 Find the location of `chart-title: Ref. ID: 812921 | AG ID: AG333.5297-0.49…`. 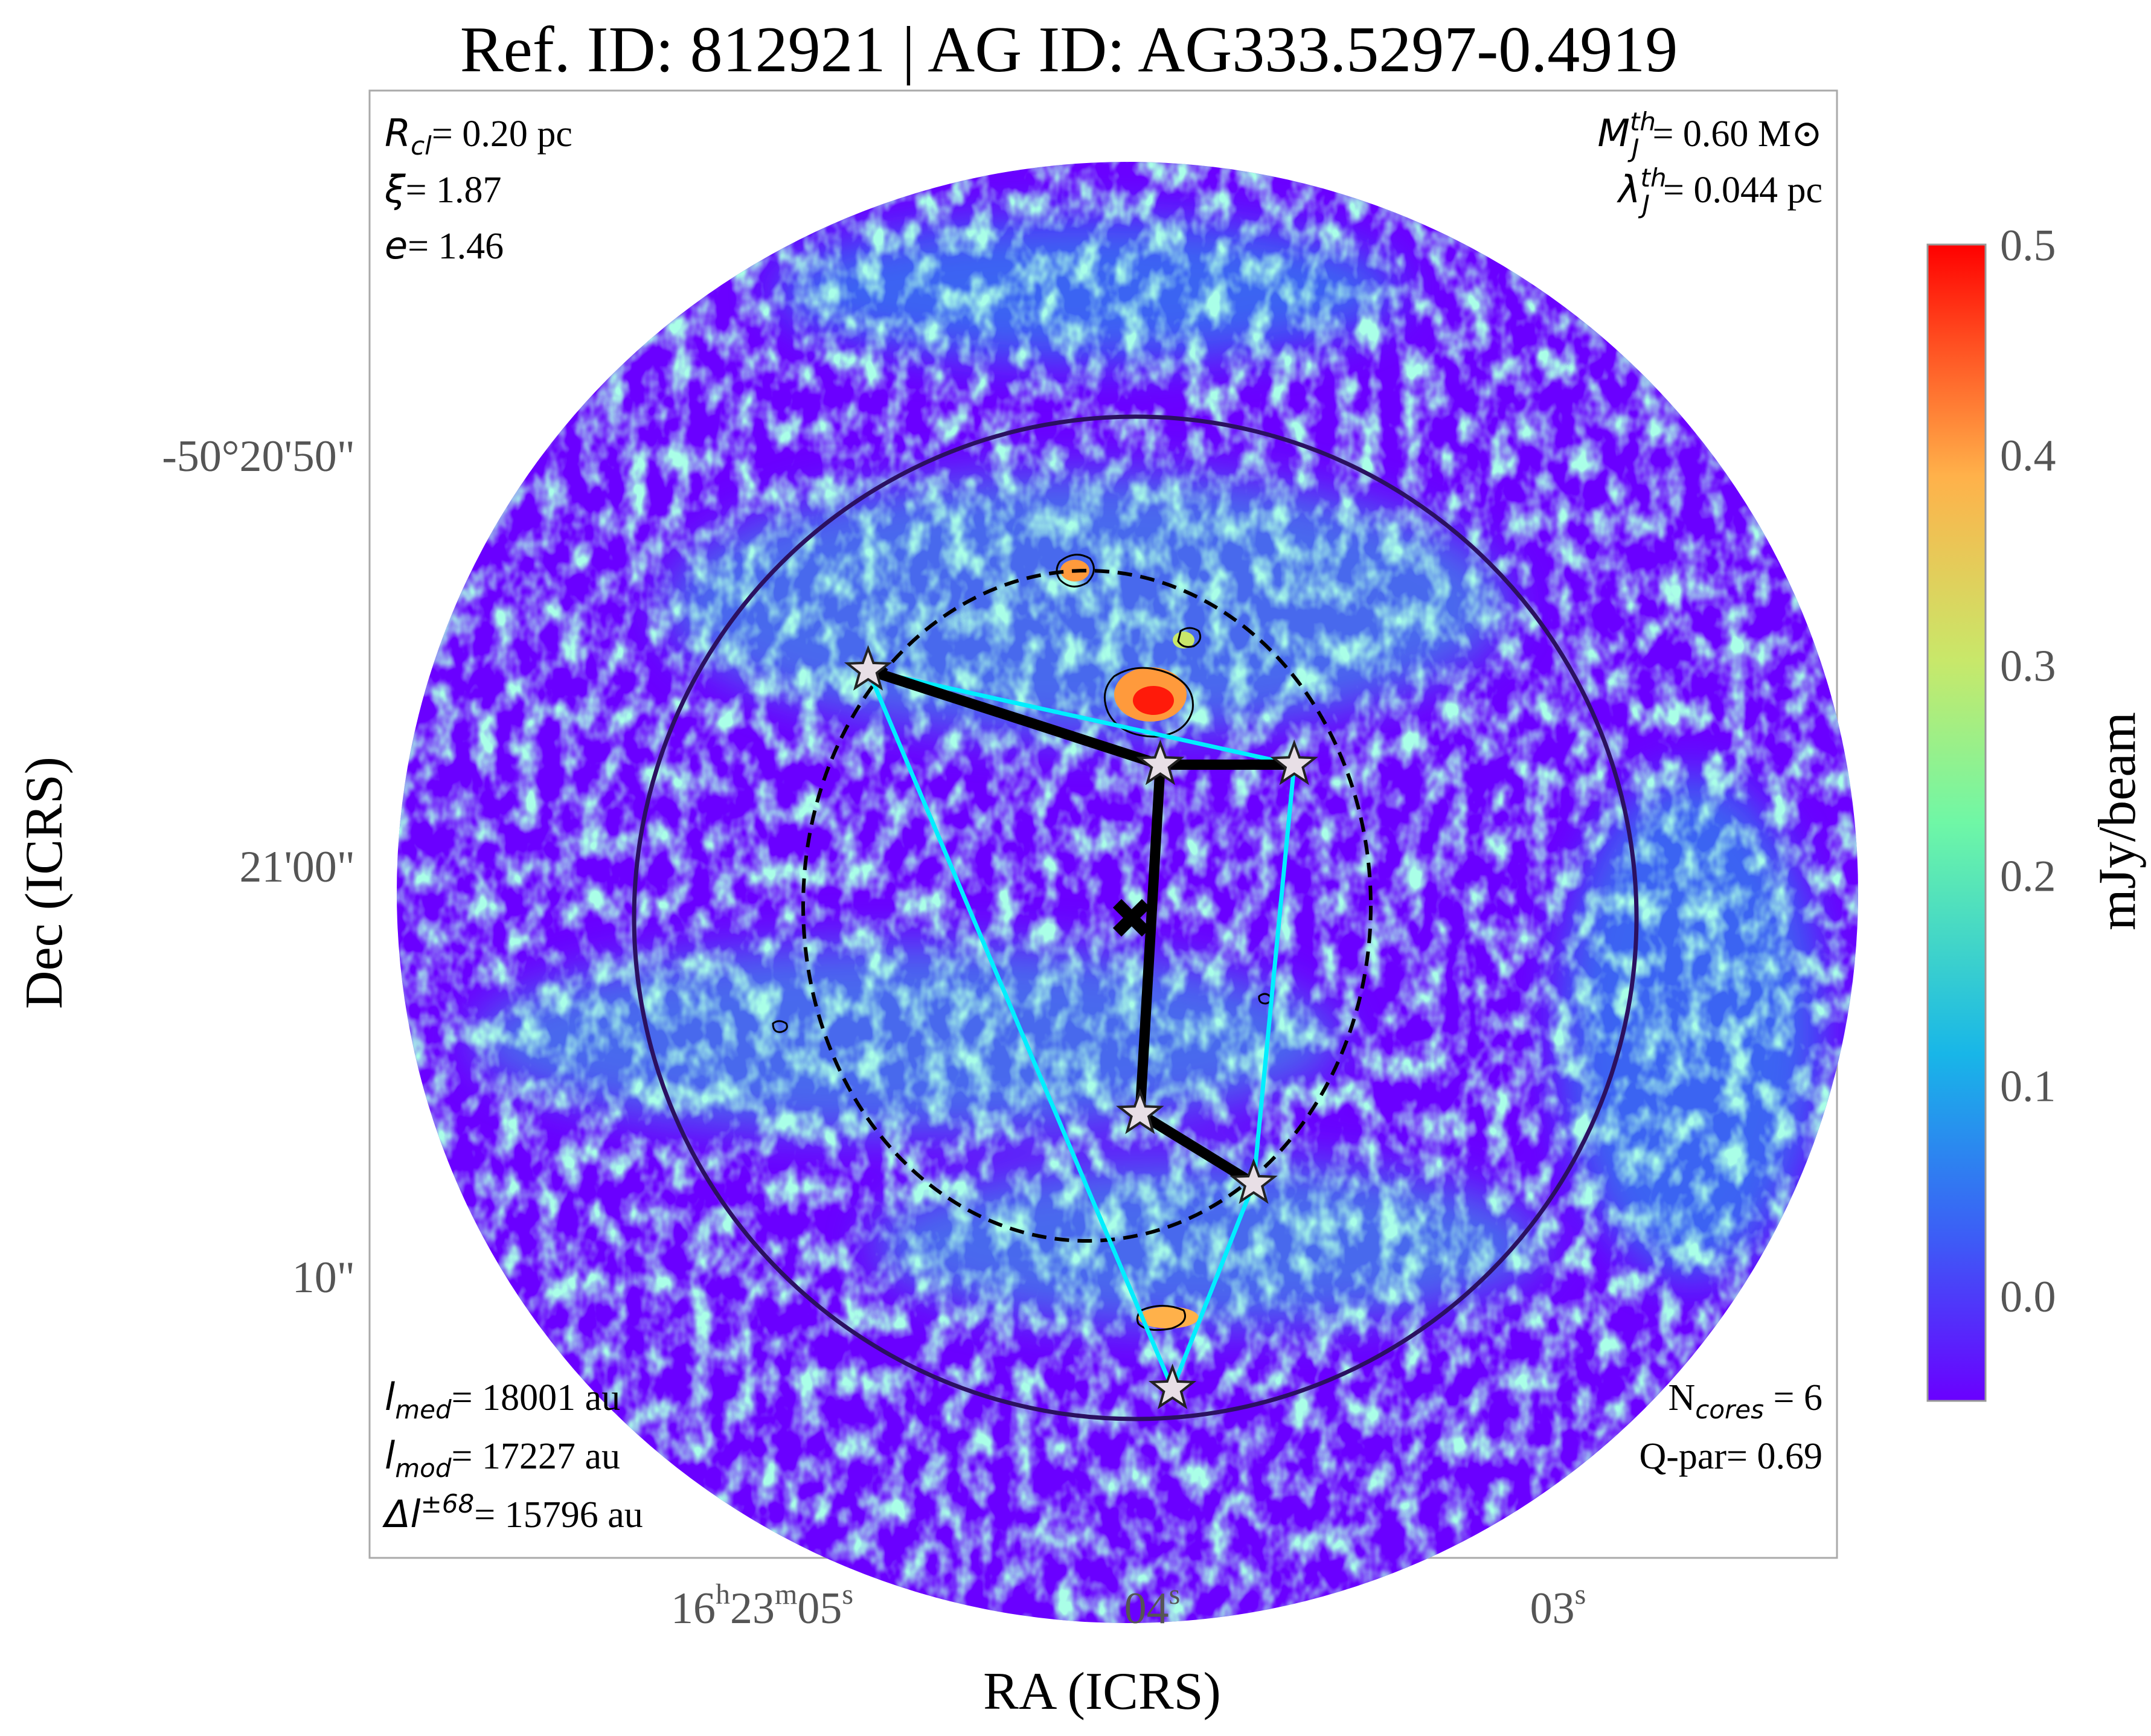

chart-title: Ref. ID: 812921 | AG ID: AG333.5297-0.49… is located at coordinates (1069, 50).